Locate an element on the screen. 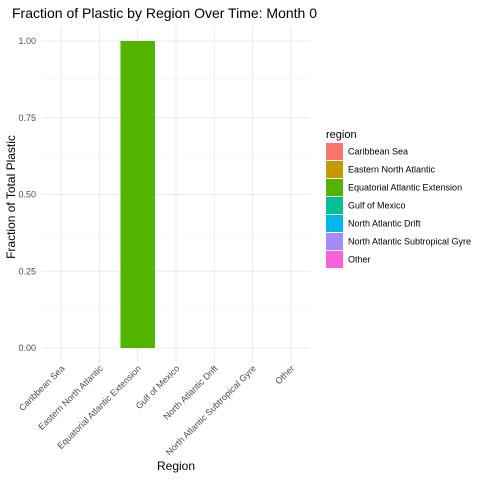 This screenshot has width=480, height=480. y-tick-label: 1.00 is located at coordinates (27, 41).